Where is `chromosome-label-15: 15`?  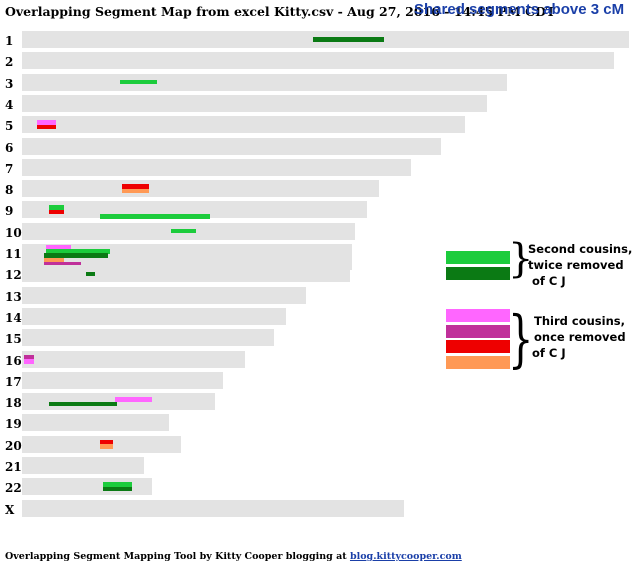 chromosome-label-15: 15 is located at coordinates (13, 339).